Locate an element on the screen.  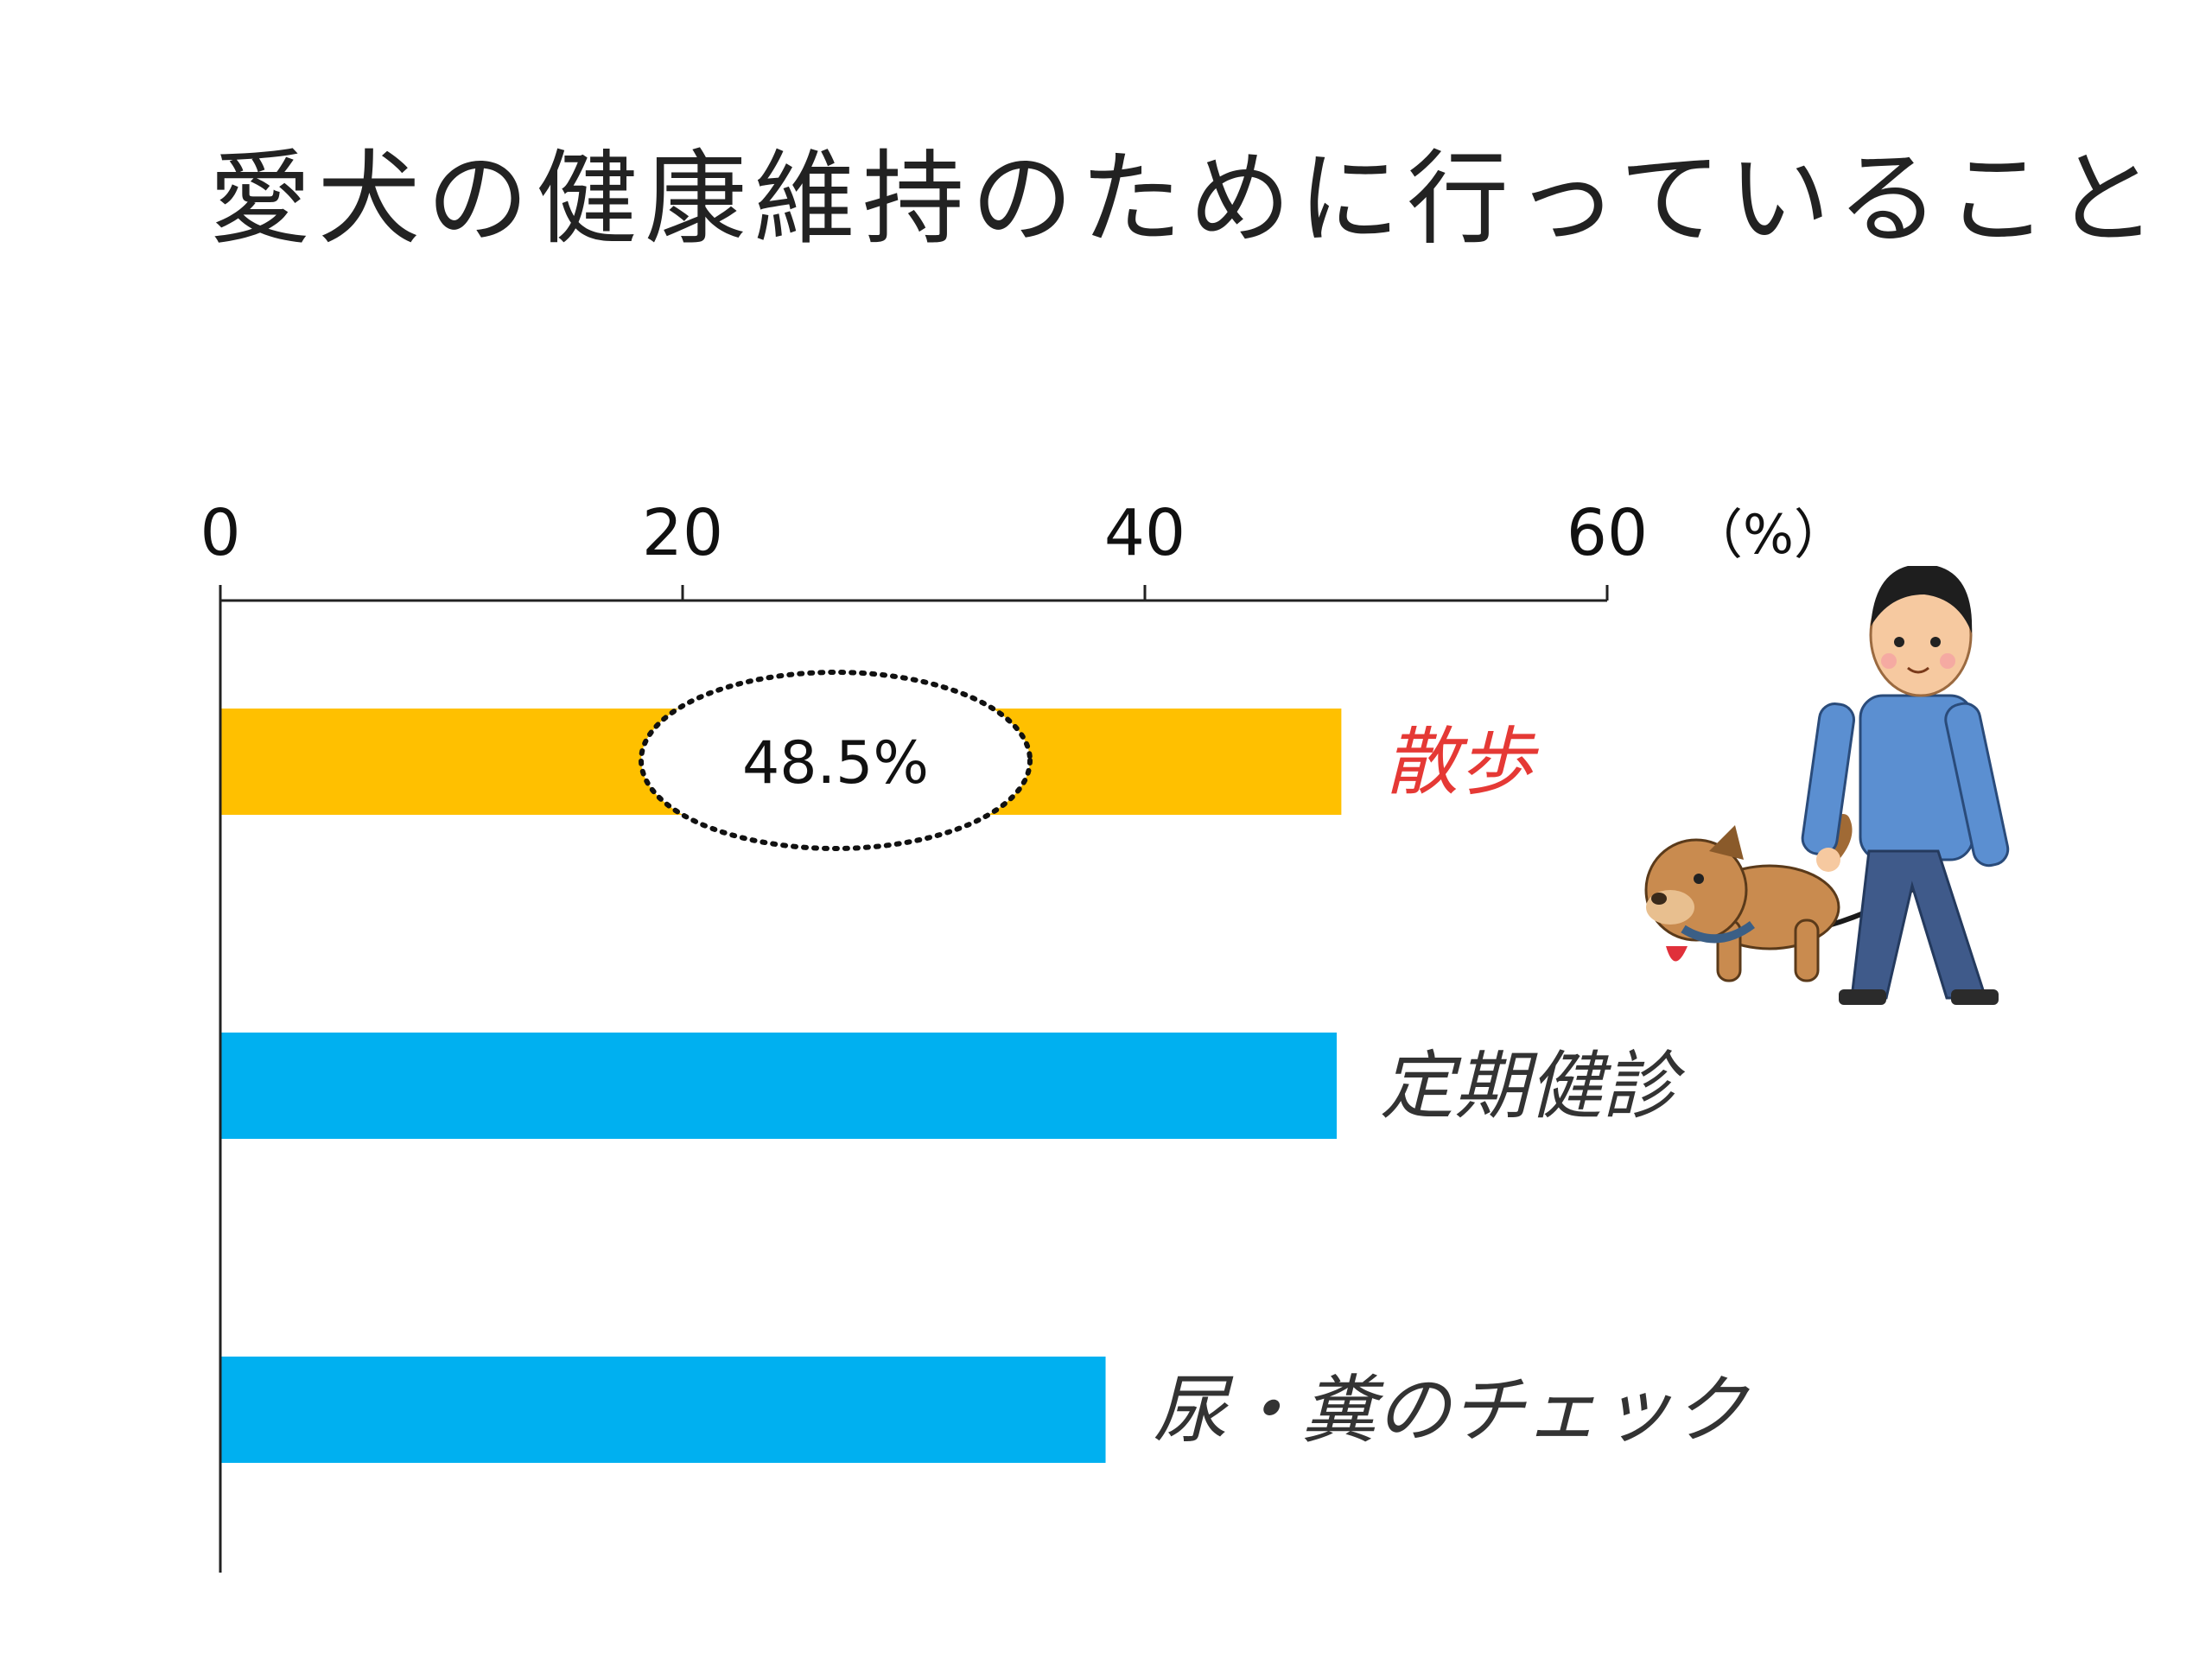
axis-unit-label: （%） is located at coordinates (1768, 534).